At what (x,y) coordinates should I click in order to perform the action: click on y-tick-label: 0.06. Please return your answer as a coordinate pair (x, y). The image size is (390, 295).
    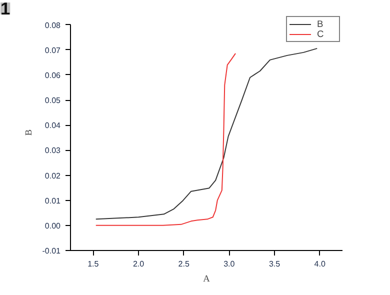
    Looking at the image, I should click on (53, 75).